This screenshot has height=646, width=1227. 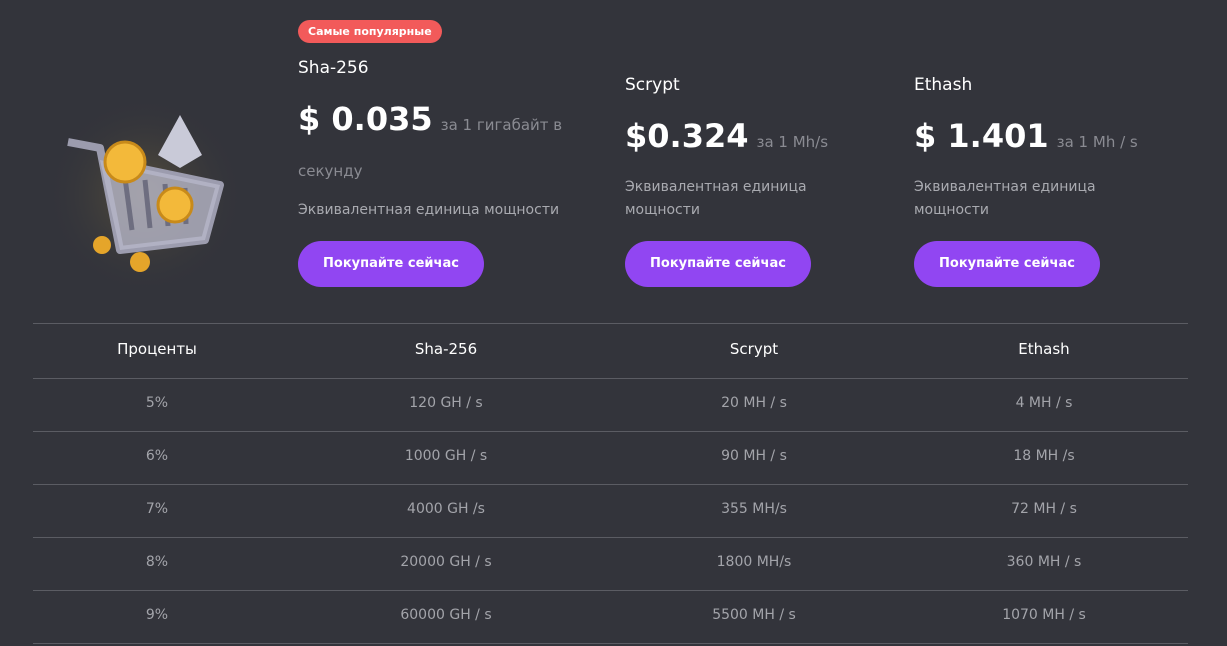 What do you see at coordinates (446, 349) in the screenshot?
I see `table-header: Sha-256` at bounding box center [446, 349].